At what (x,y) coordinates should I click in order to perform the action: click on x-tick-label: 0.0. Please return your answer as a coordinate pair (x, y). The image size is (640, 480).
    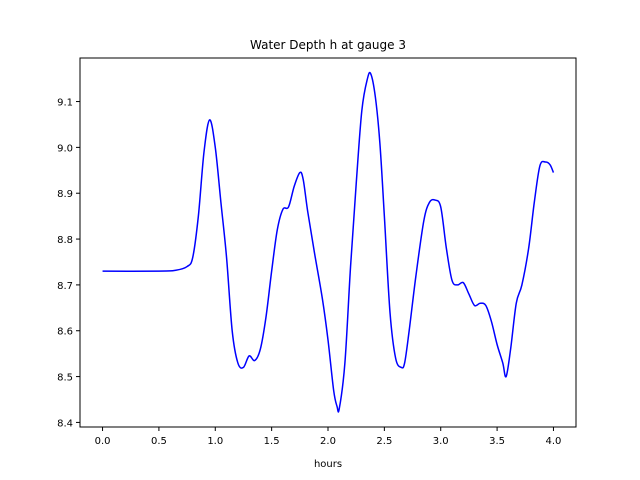
    Looking at the image, I should click on (103, 441).